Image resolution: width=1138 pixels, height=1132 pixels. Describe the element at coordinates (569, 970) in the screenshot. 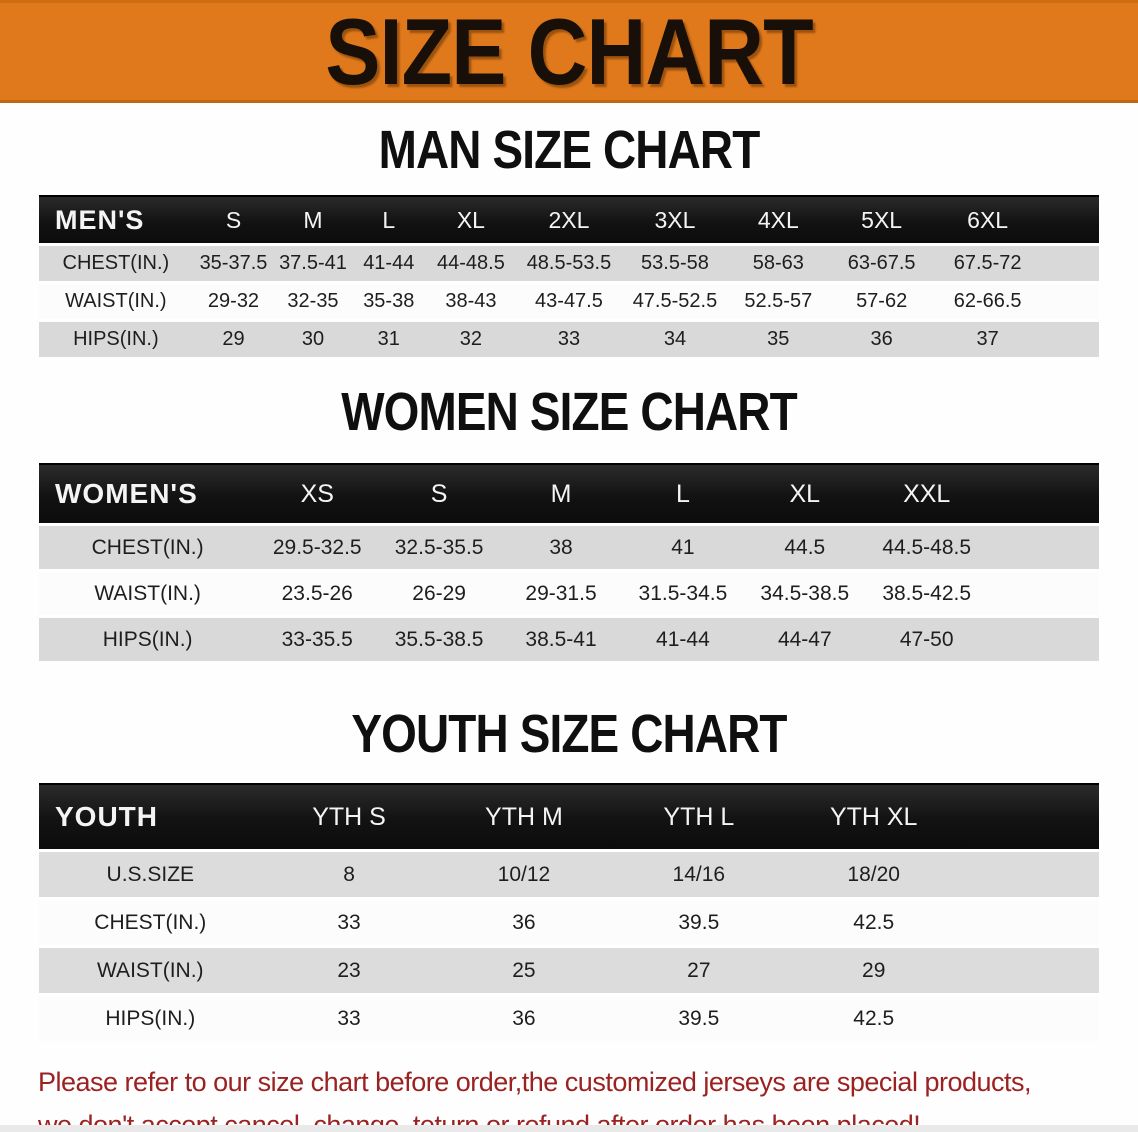

I see `table-row: WAIST(IN.) 23 25 27 29` at that location.